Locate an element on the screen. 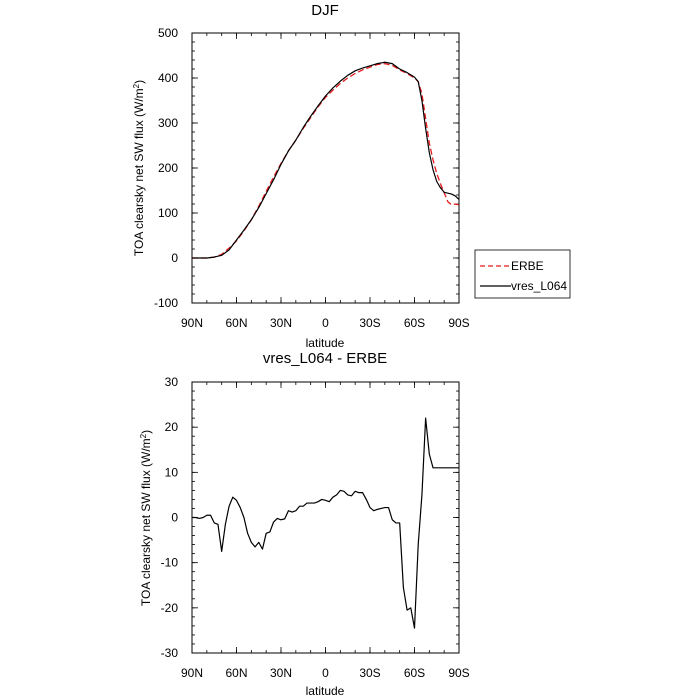  bottom-plot-frame is located at coordinates (325, 517).